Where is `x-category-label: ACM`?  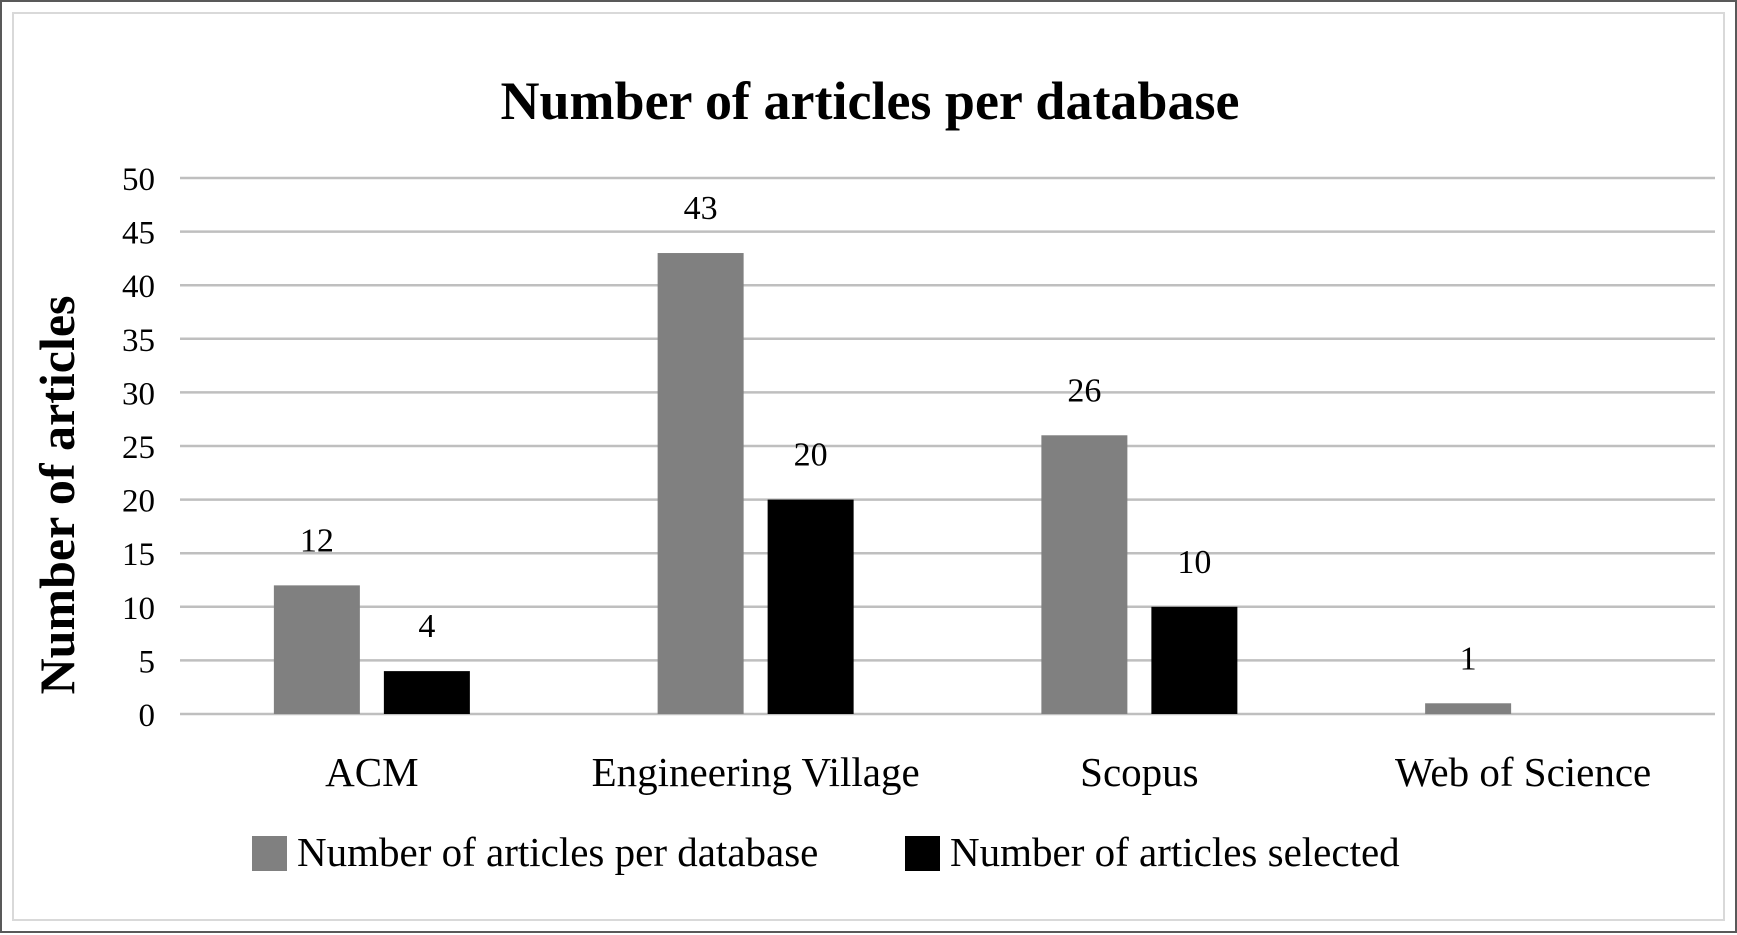
x-category-label: ACM is located at coordinates (371, 772).